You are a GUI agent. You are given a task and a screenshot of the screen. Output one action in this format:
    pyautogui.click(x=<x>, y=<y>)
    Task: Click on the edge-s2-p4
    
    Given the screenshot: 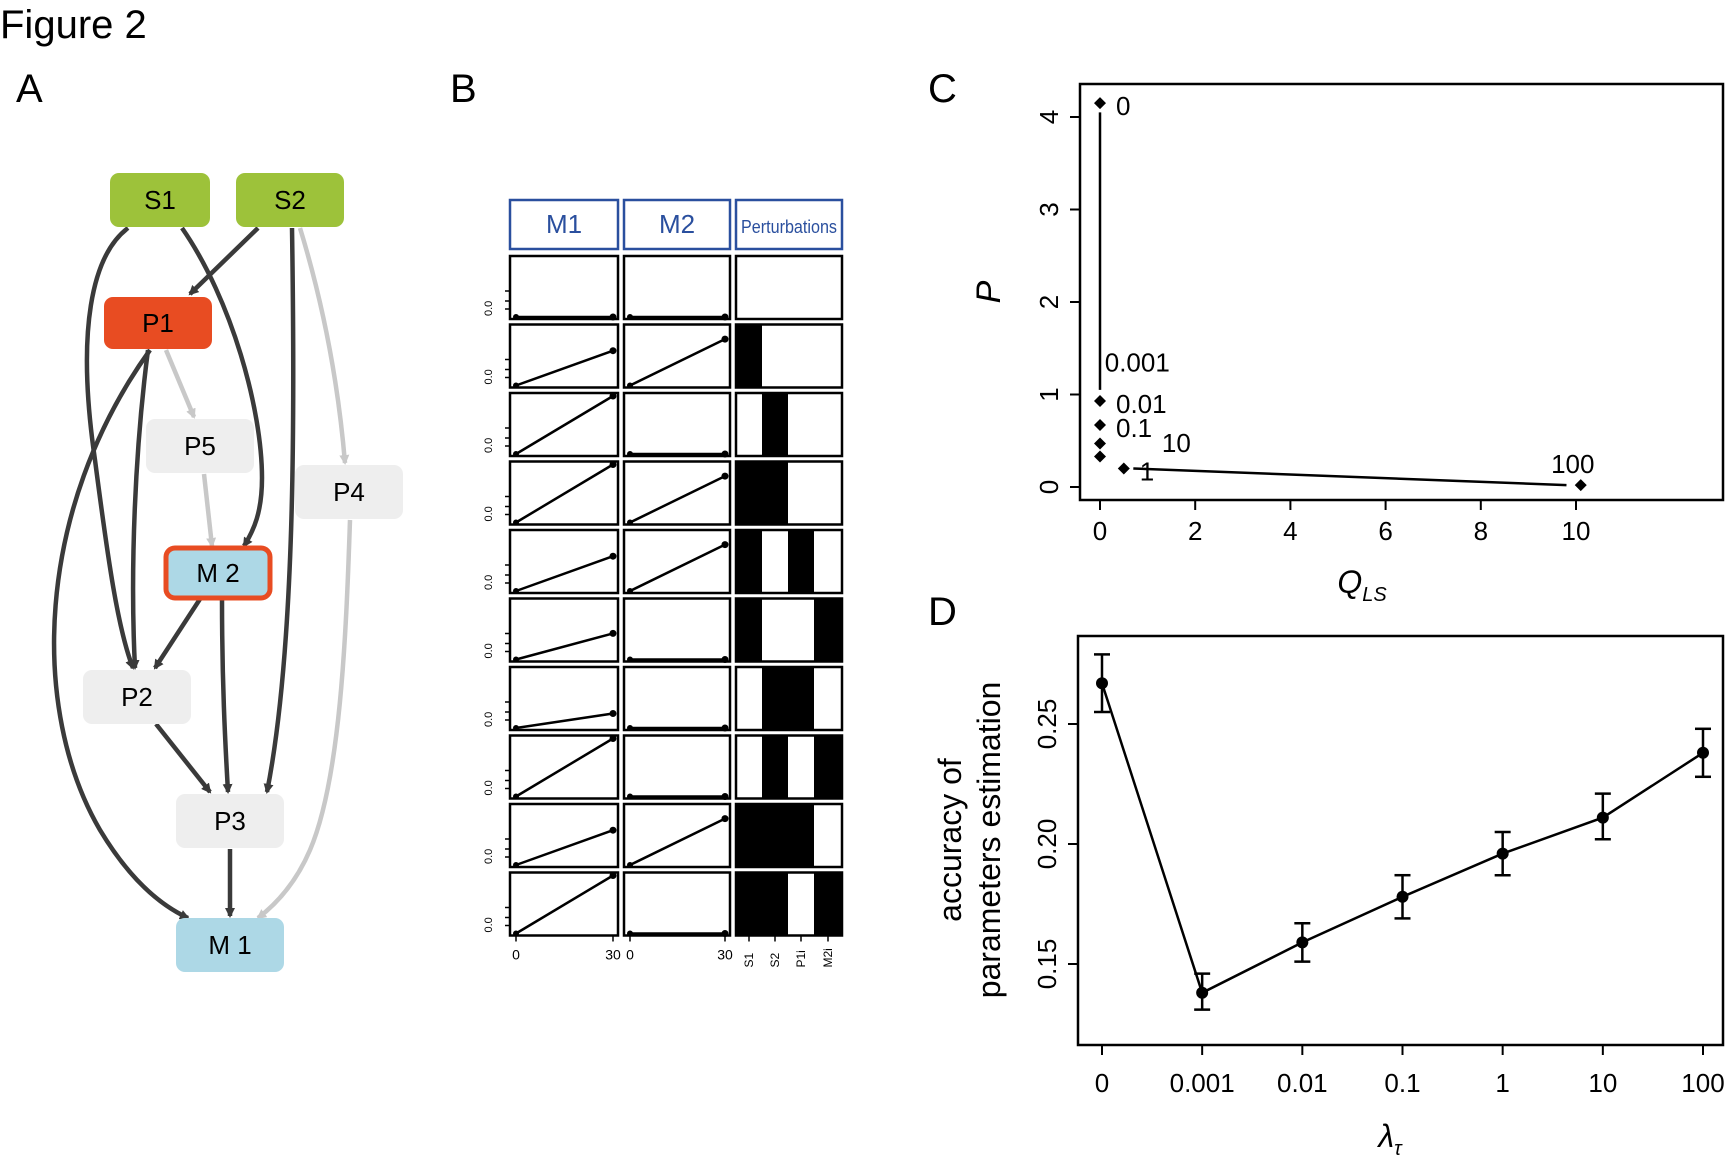 What is the action you would take?
    pyautogui.click(x=323, y=346)
    